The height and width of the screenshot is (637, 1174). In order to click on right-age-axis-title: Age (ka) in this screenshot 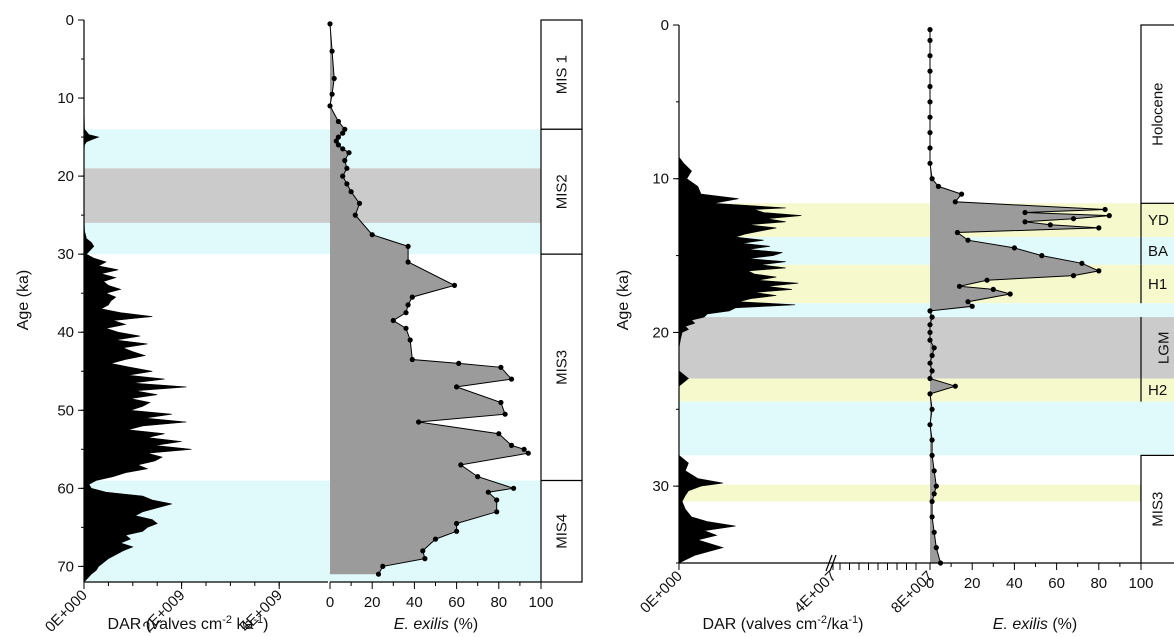, I will do `click(623, 300)`.